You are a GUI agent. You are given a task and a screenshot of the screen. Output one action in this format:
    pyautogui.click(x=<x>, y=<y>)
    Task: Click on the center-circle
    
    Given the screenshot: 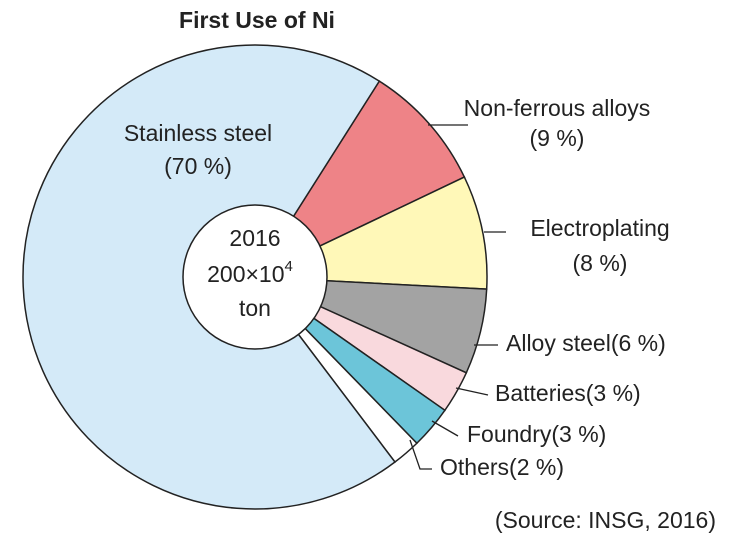 What is the action you would take?
    pyautogui.click(x=255, y=277)
    